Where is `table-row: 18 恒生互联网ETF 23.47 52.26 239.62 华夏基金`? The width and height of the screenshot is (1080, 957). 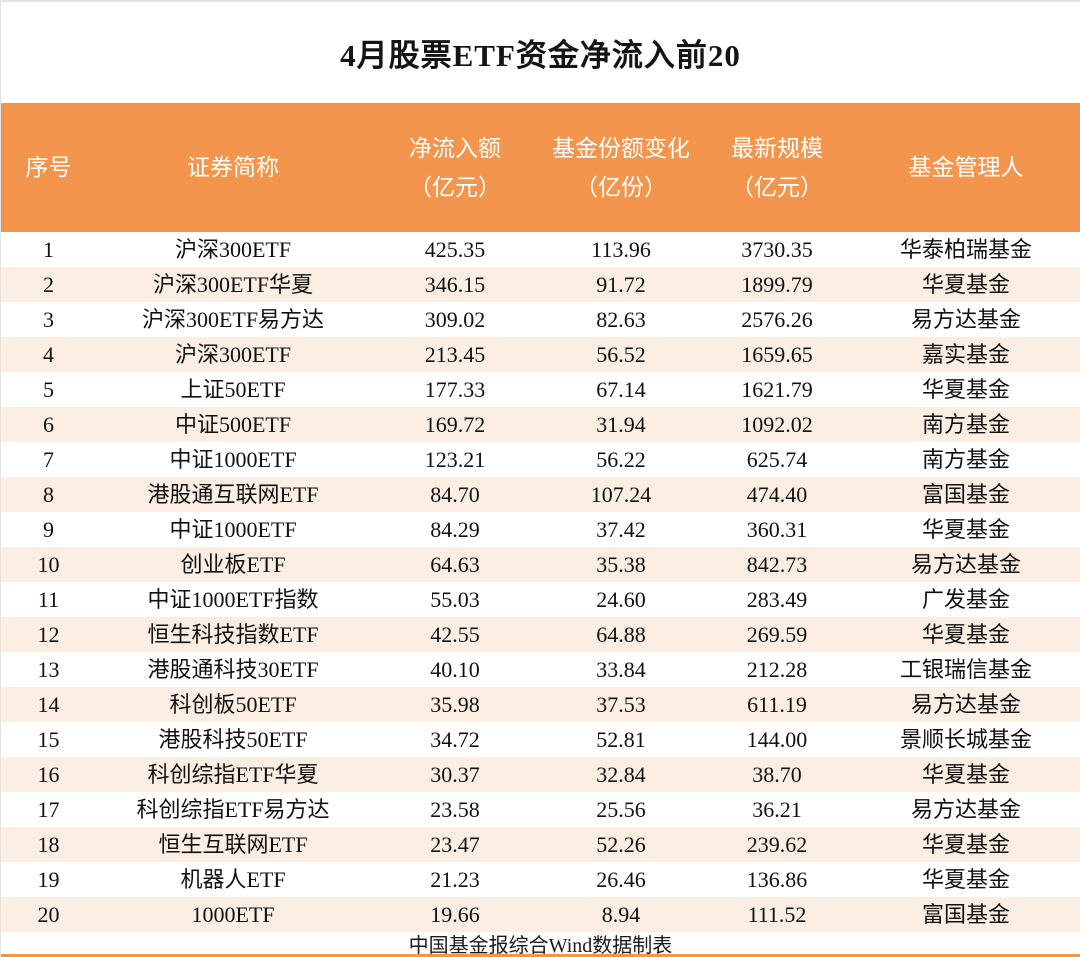
table-row: 18 恒生互联网ETF 23.47 52.26 239.62 华夏基金 is located at coordinates (540, 844).